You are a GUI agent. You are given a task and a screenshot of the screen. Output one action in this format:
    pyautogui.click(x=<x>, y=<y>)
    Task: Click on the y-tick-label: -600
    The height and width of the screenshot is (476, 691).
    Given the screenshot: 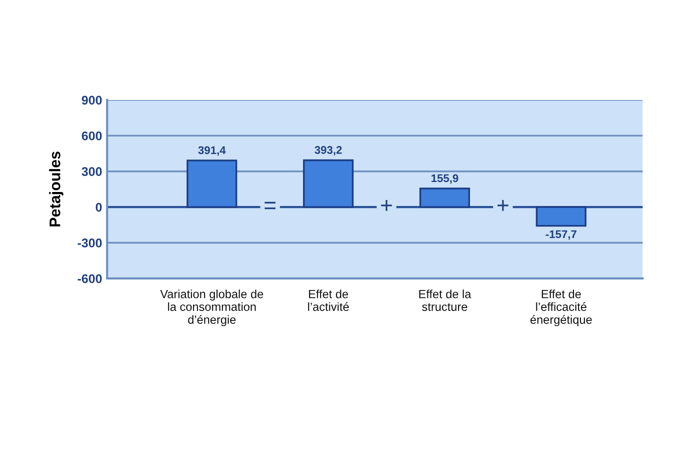 What is the action you would take?
    pyautogui.click(x=90, y=279)
    